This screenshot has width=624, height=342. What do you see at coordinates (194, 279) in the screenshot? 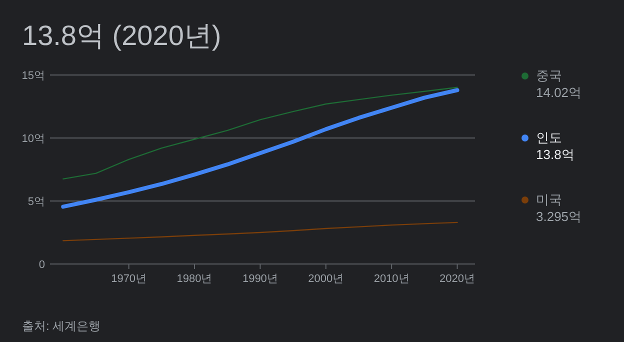
I see `x-tick-label: 1980년` at bounding box center [194, 279].